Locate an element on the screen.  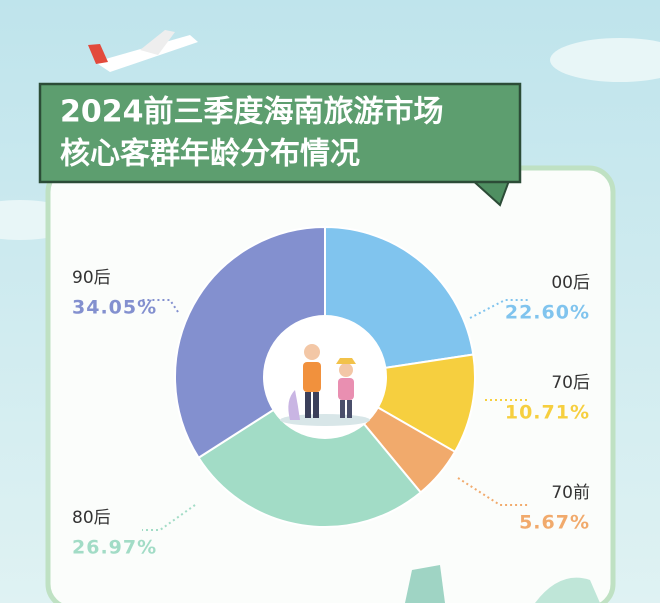
category-label: 90后 is located at coordinates (91, 278).